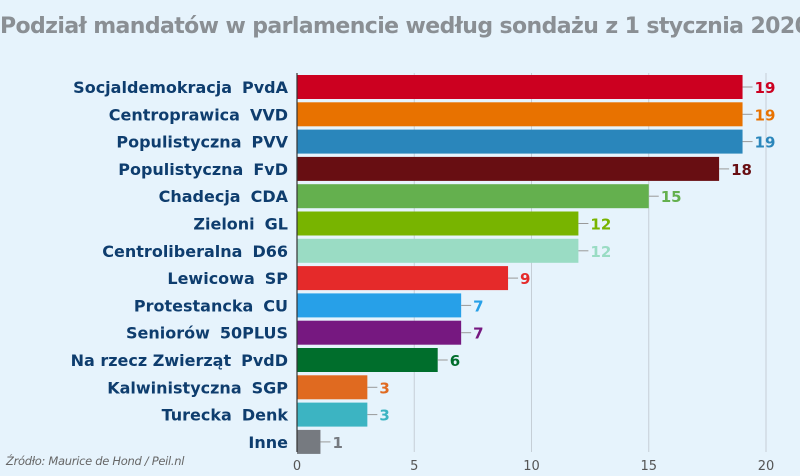 The image size is (800, 476). I want to click on category-label: Zieloni GL, so click(240, 224).